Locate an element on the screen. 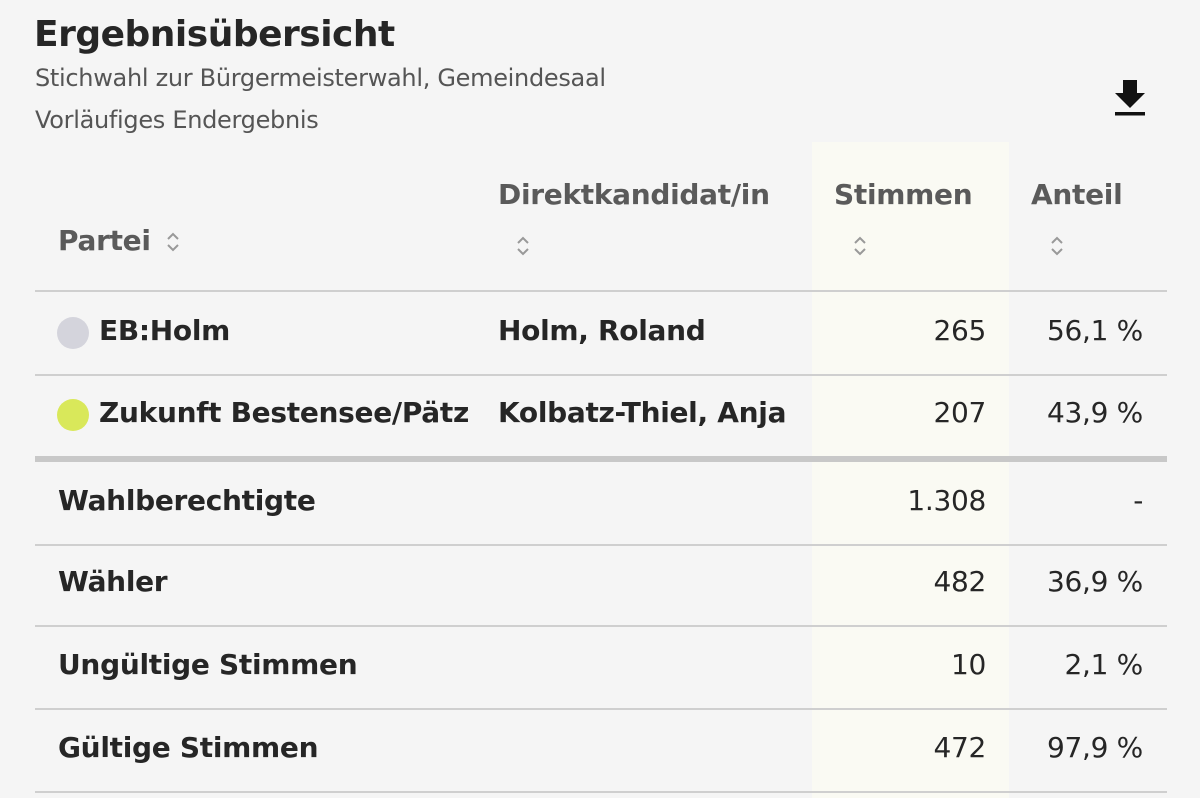 This screenshot has height=798, width=1200. result-status: Vorläufiges Endergebnis is located at coordinates (177, 120).